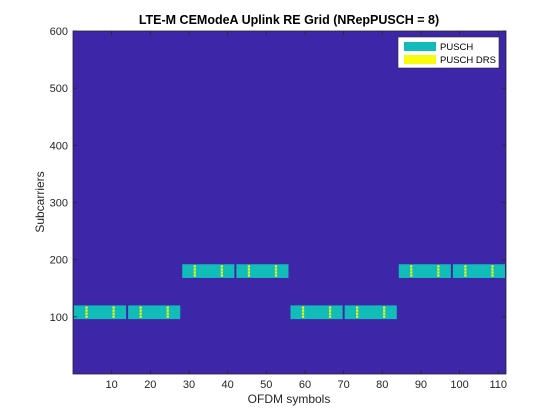  What do you see at coordinates (266, 385) in the screenshot?
I see `x-tick-label: 50` at bounding box center [266, 385].